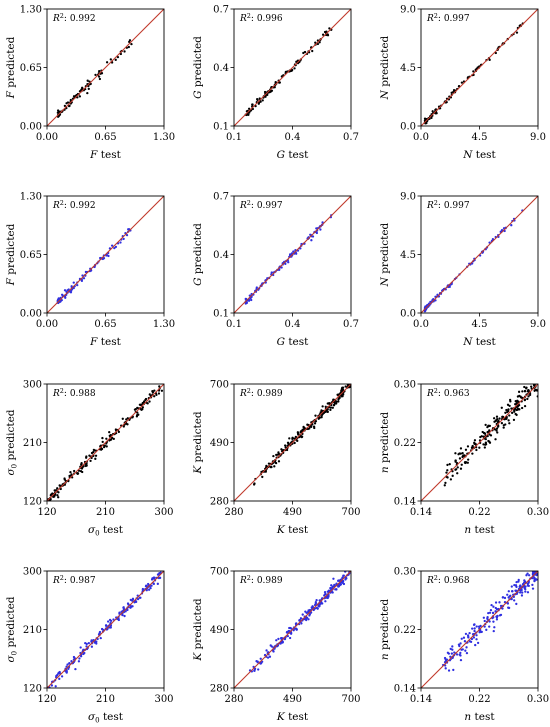 This screenshot has height=727, width=550. I want to click on x-tick-label: 0.4, so click(293, 324).